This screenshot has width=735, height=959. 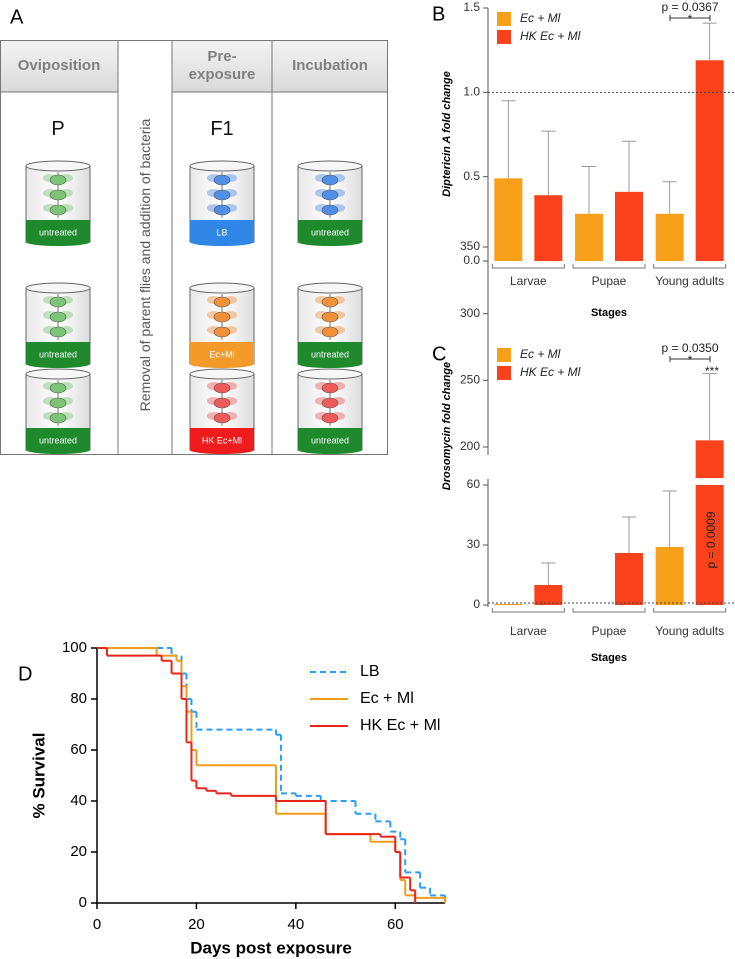 I want to click on x-tick-label: 20, so click(x=196, y=924).